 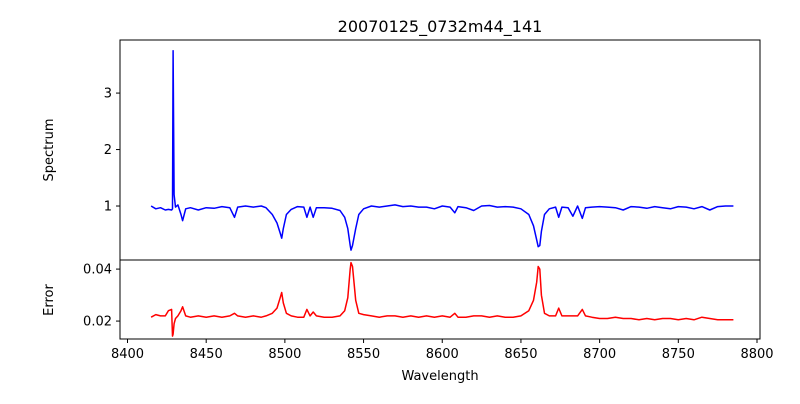 I want to click on x-tick-label: 8550, so click(x=363, y=354).